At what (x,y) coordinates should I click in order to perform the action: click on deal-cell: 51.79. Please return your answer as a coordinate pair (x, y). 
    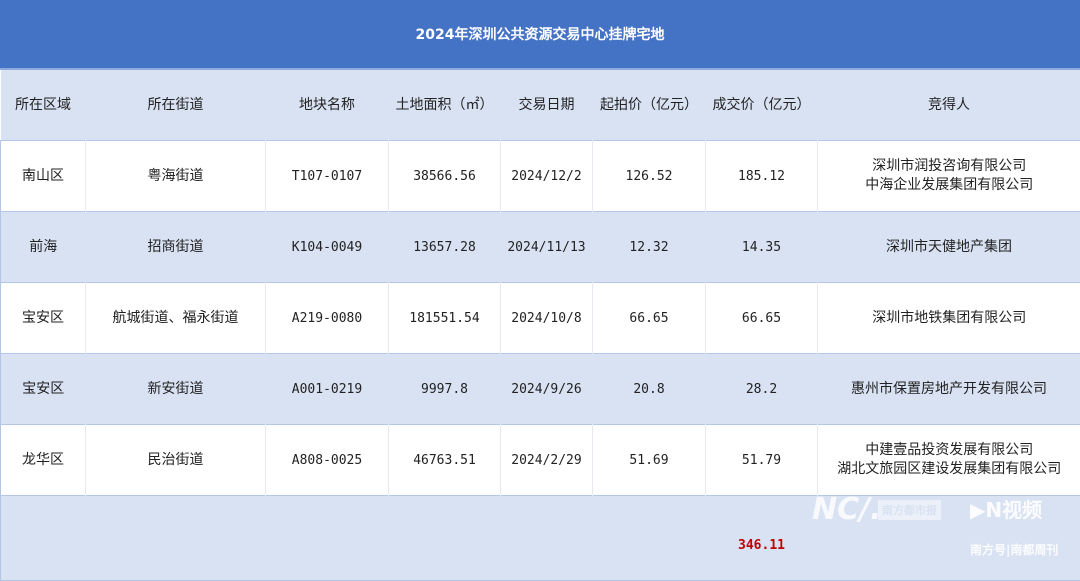
    Looking at the image, I should click on (762, 460).